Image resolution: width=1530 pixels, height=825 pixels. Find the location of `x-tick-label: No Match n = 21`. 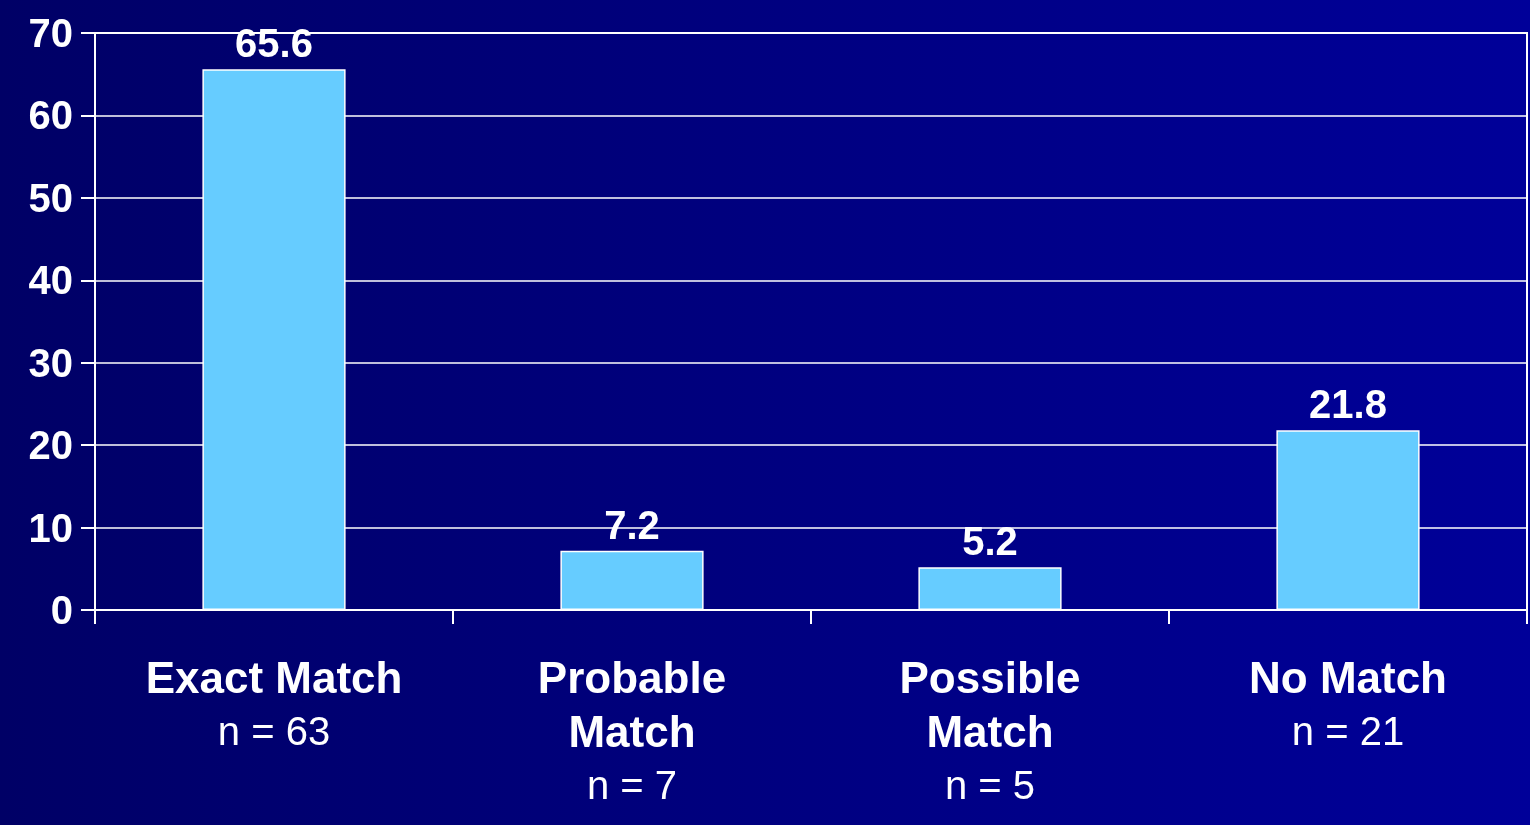

x-tick-label: No Match n = 21 is located at coordinates (1348, 702).